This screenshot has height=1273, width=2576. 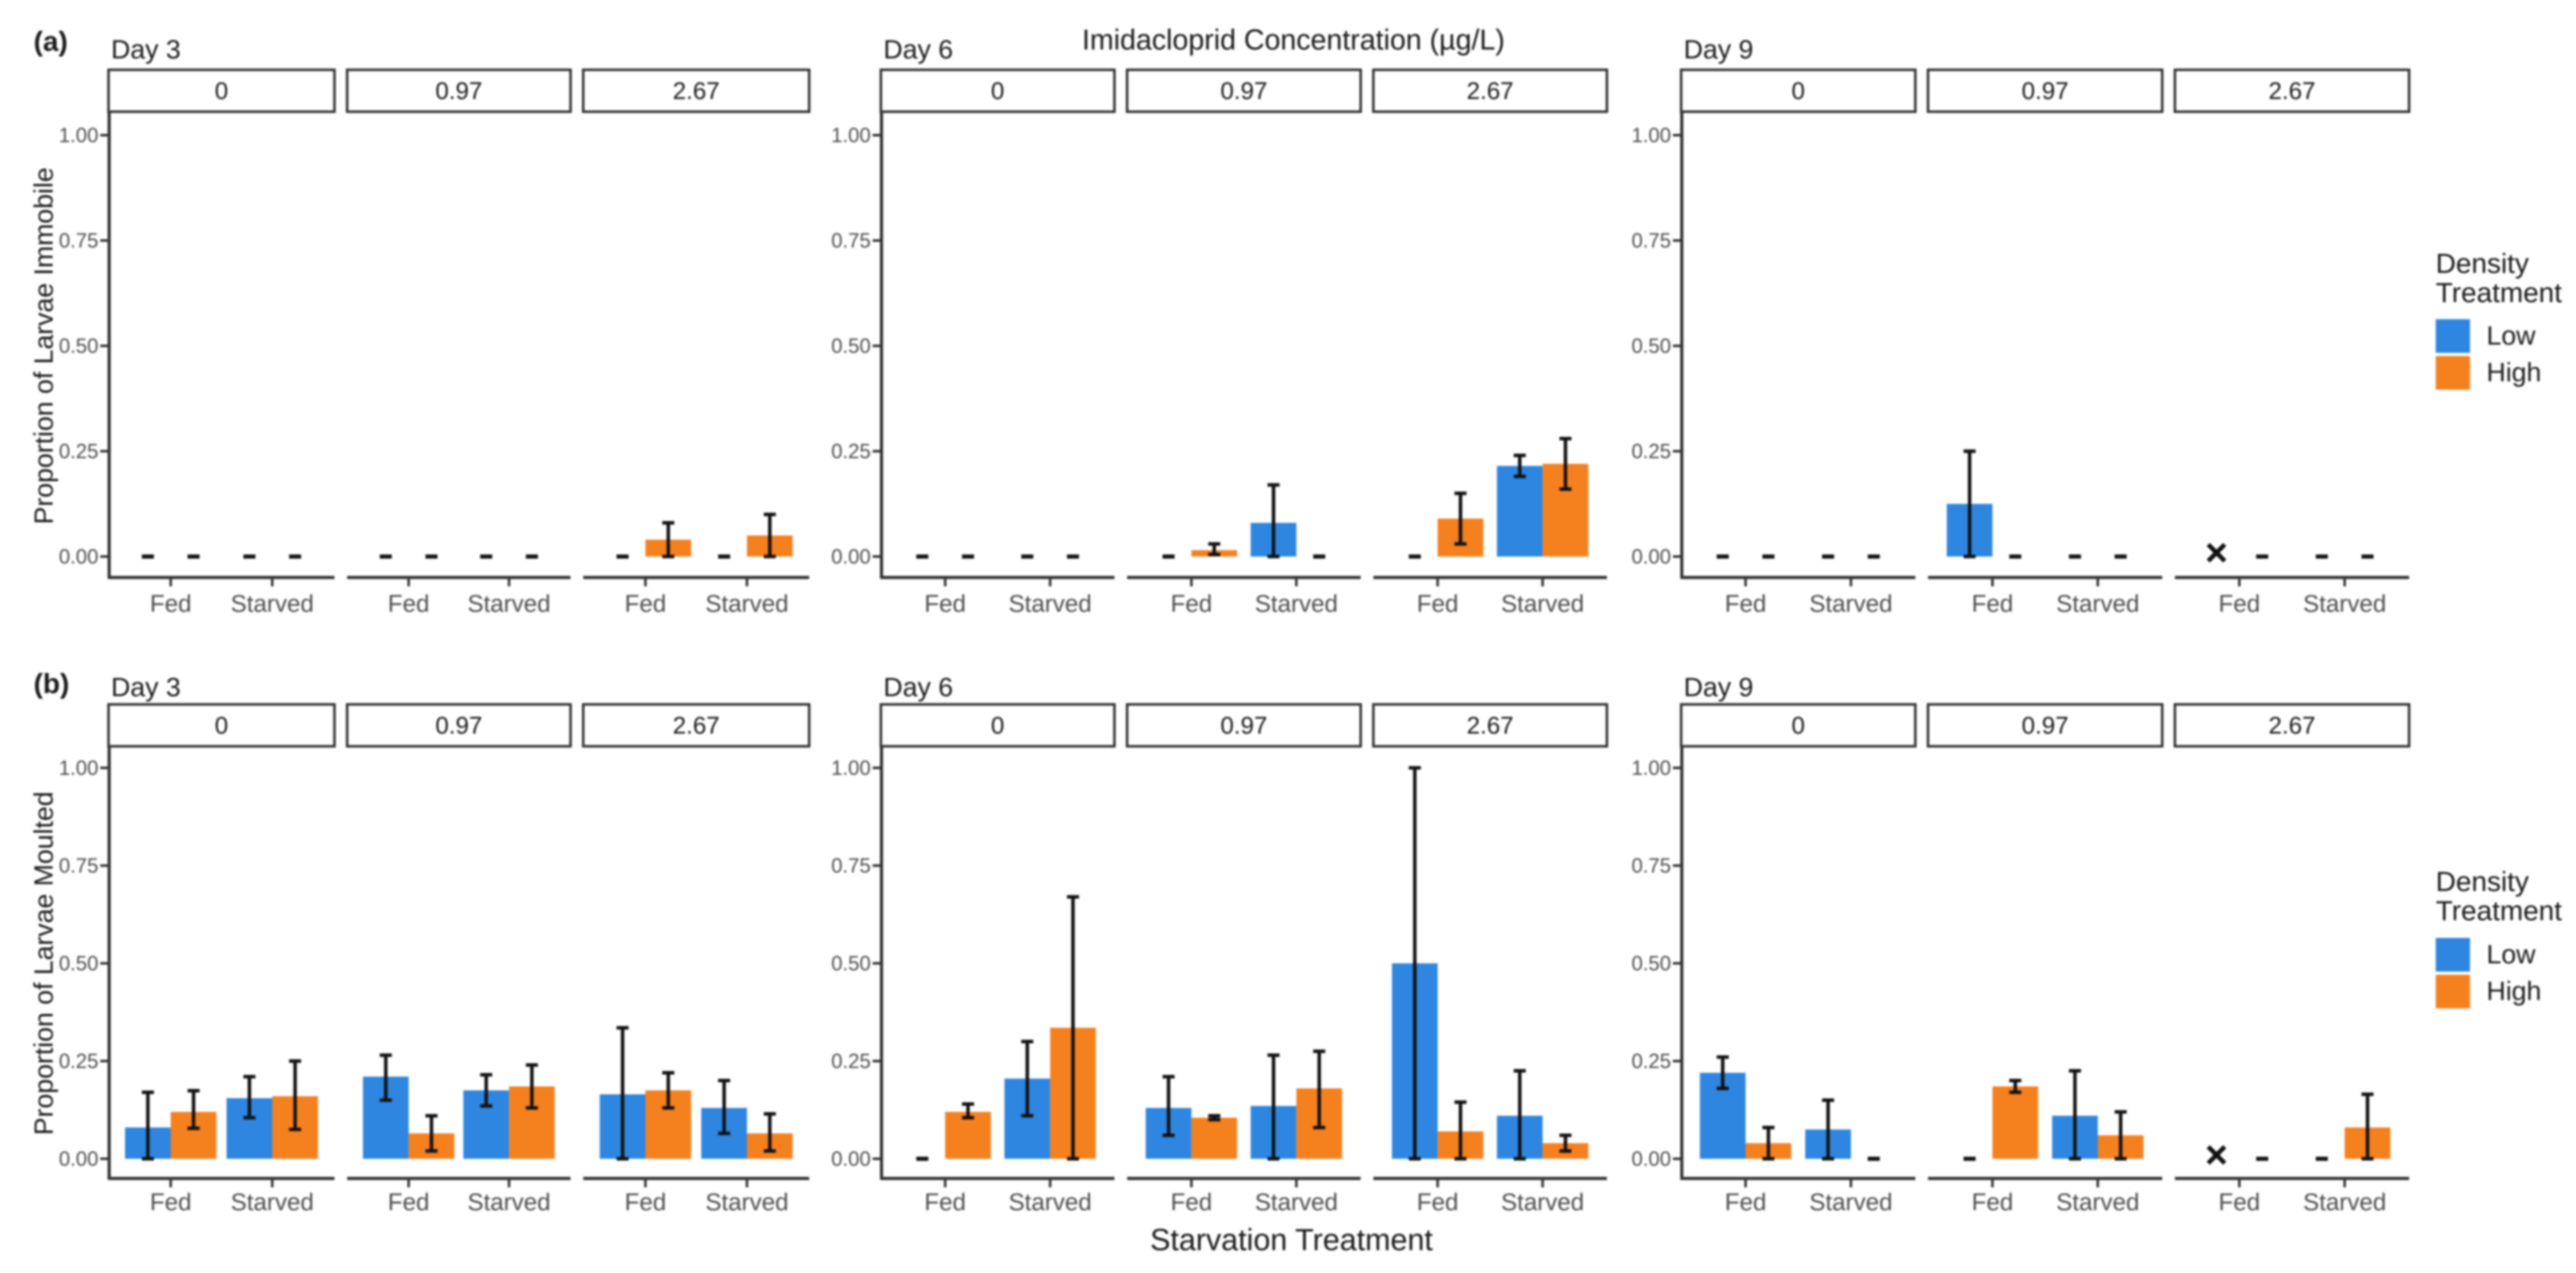 I want to click on svg-text: Starvation Treatment, so click(x=1292, y=1240).